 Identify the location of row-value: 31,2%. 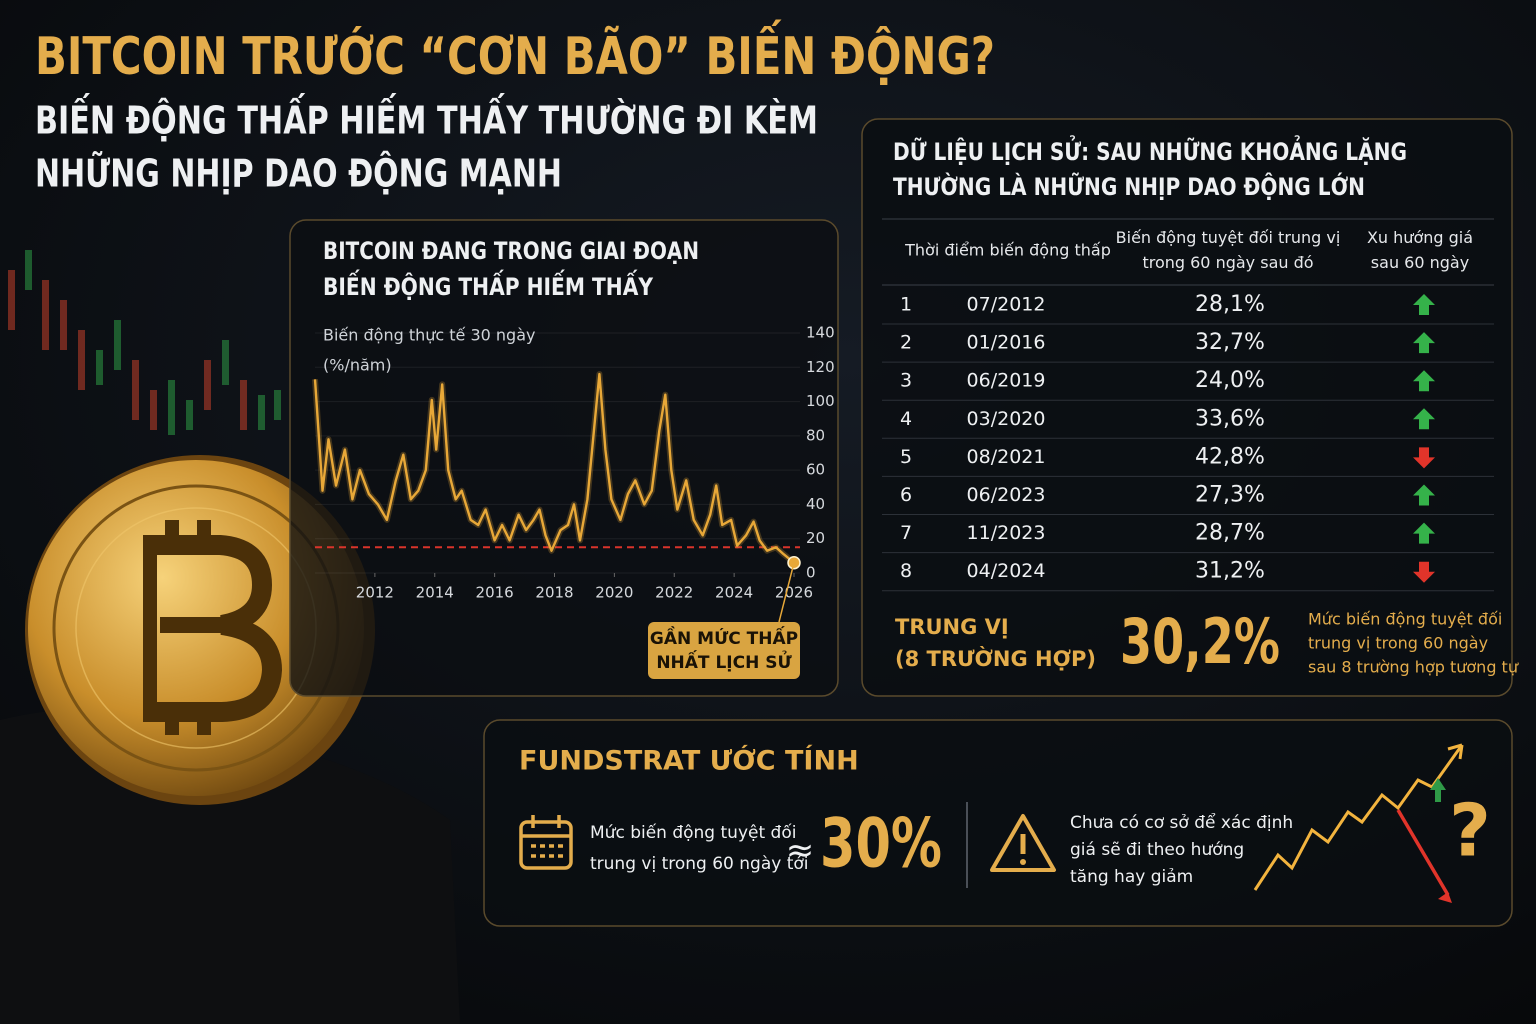
(1230, 571).